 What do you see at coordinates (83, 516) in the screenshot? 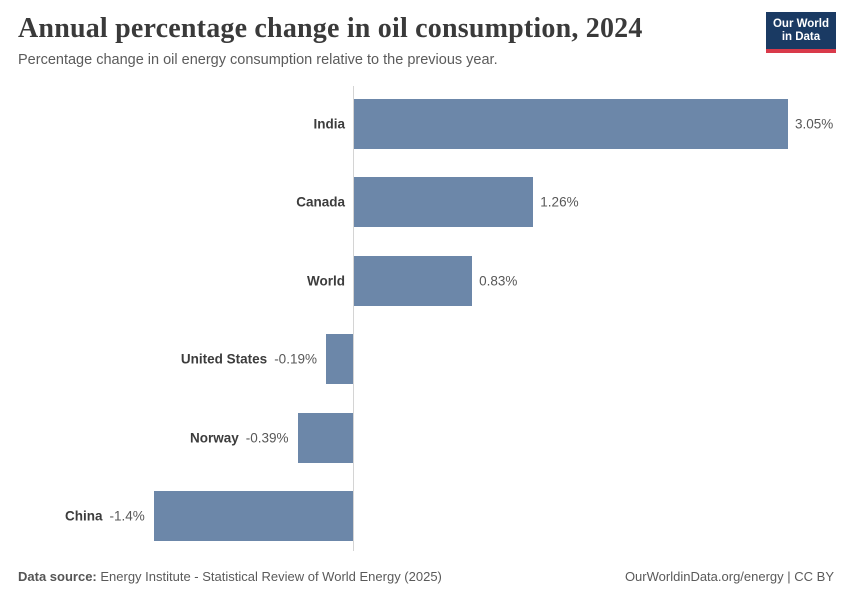
I see `bar-category-label: China` at bounding box center [83, 516].